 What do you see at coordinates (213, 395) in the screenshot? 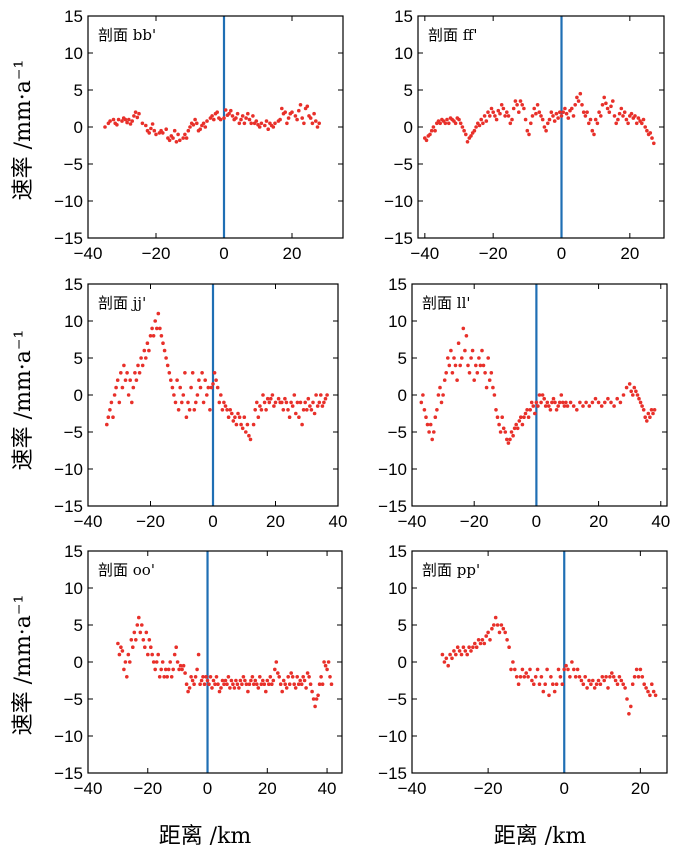
I see `plot-frame` at bounding box center [213, 395].